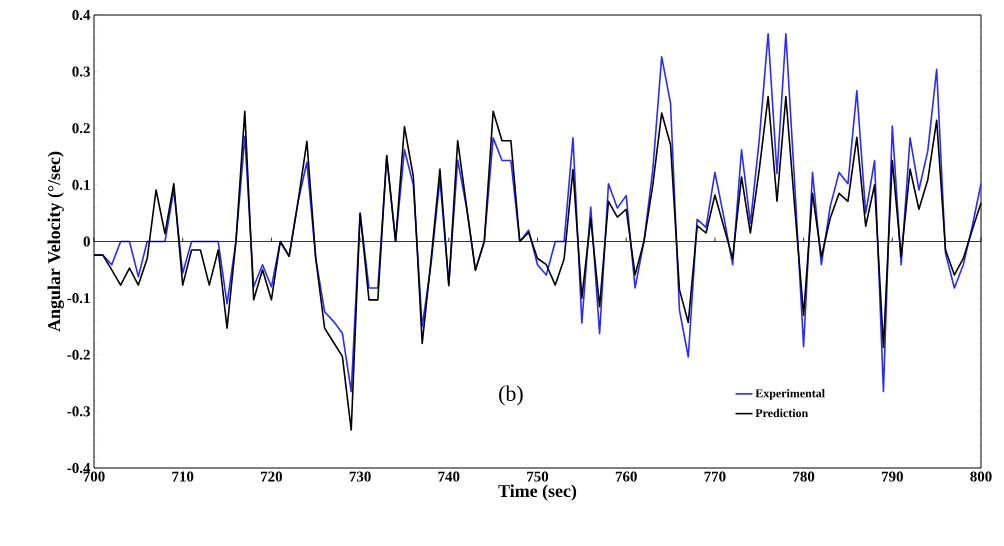 The height and width of the screenshot is (546, 1004). What do you see at coordinates (81, 71) in the screenshot?
I see `y-tick-label: 0.3` at bounding box center [81, 71].